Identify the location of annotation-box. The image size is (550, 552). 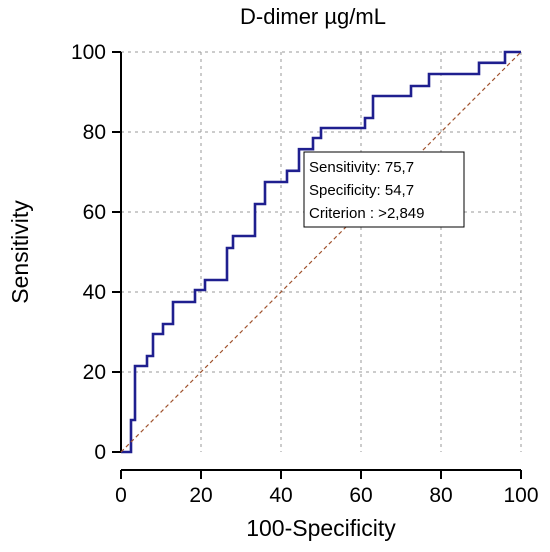
(384, 189).